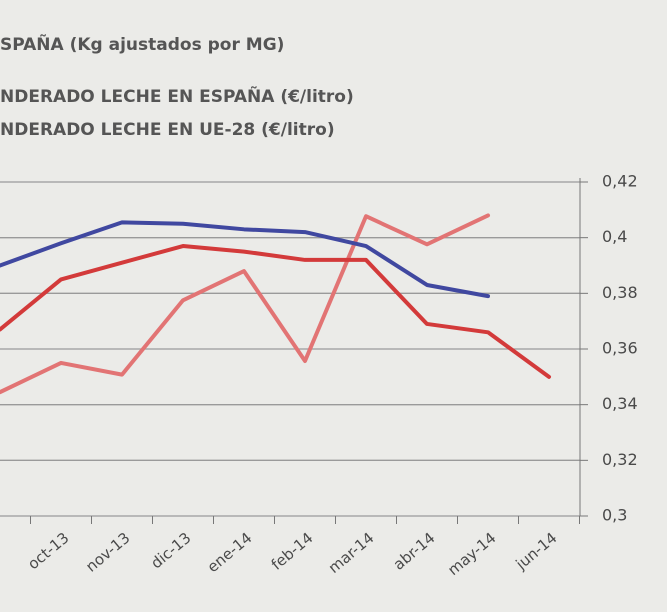 The height and width of the screenshot is (612, 667). Describe the element at coordinates (620, 459) in the screenshot. I see `y2-tick-label: 0,32` at that location.